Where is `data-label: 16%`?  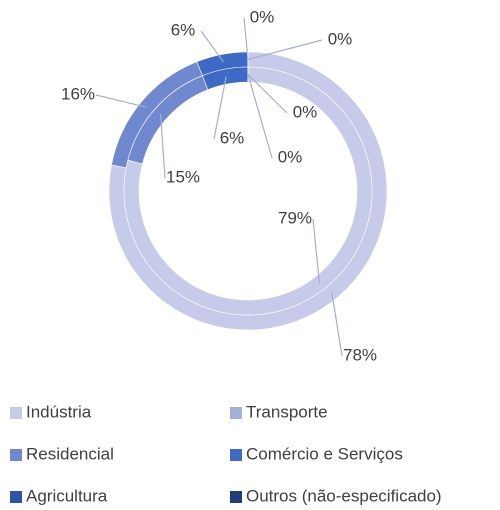
data-label: 16% is located at coordinates (78, 93).